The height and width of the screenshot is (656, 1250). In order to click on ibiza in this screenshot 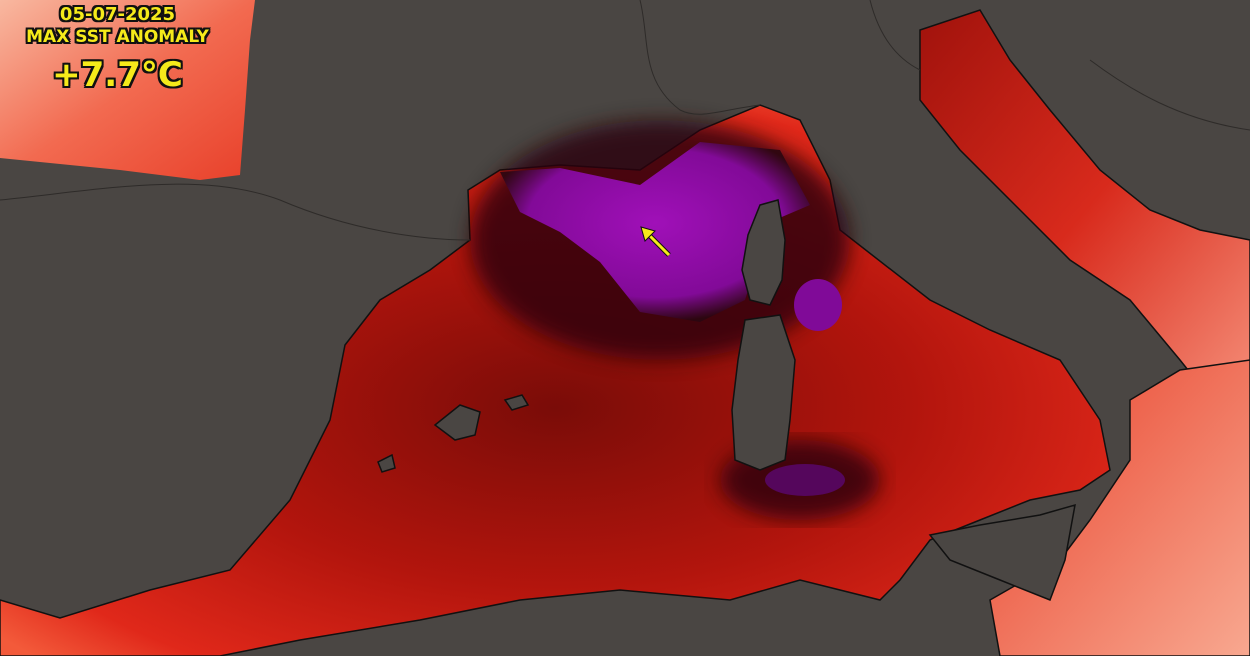, I will do `click(386, 463)`.